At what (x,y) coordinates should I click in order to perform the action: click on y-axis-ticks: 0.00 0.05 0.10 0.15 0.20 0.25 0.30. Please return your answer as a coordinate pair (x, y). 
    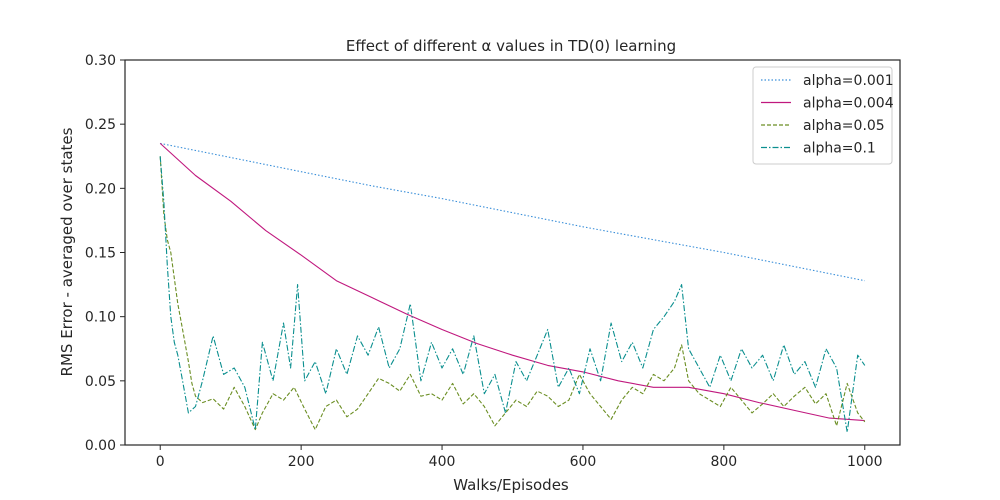
    Looking at the image, I should click on (105, 253).